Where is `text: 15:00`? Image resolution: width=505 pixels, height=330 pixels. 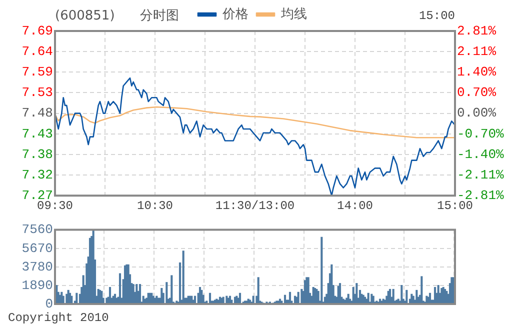 text: 15:00 is located at coordinates (436, 16).